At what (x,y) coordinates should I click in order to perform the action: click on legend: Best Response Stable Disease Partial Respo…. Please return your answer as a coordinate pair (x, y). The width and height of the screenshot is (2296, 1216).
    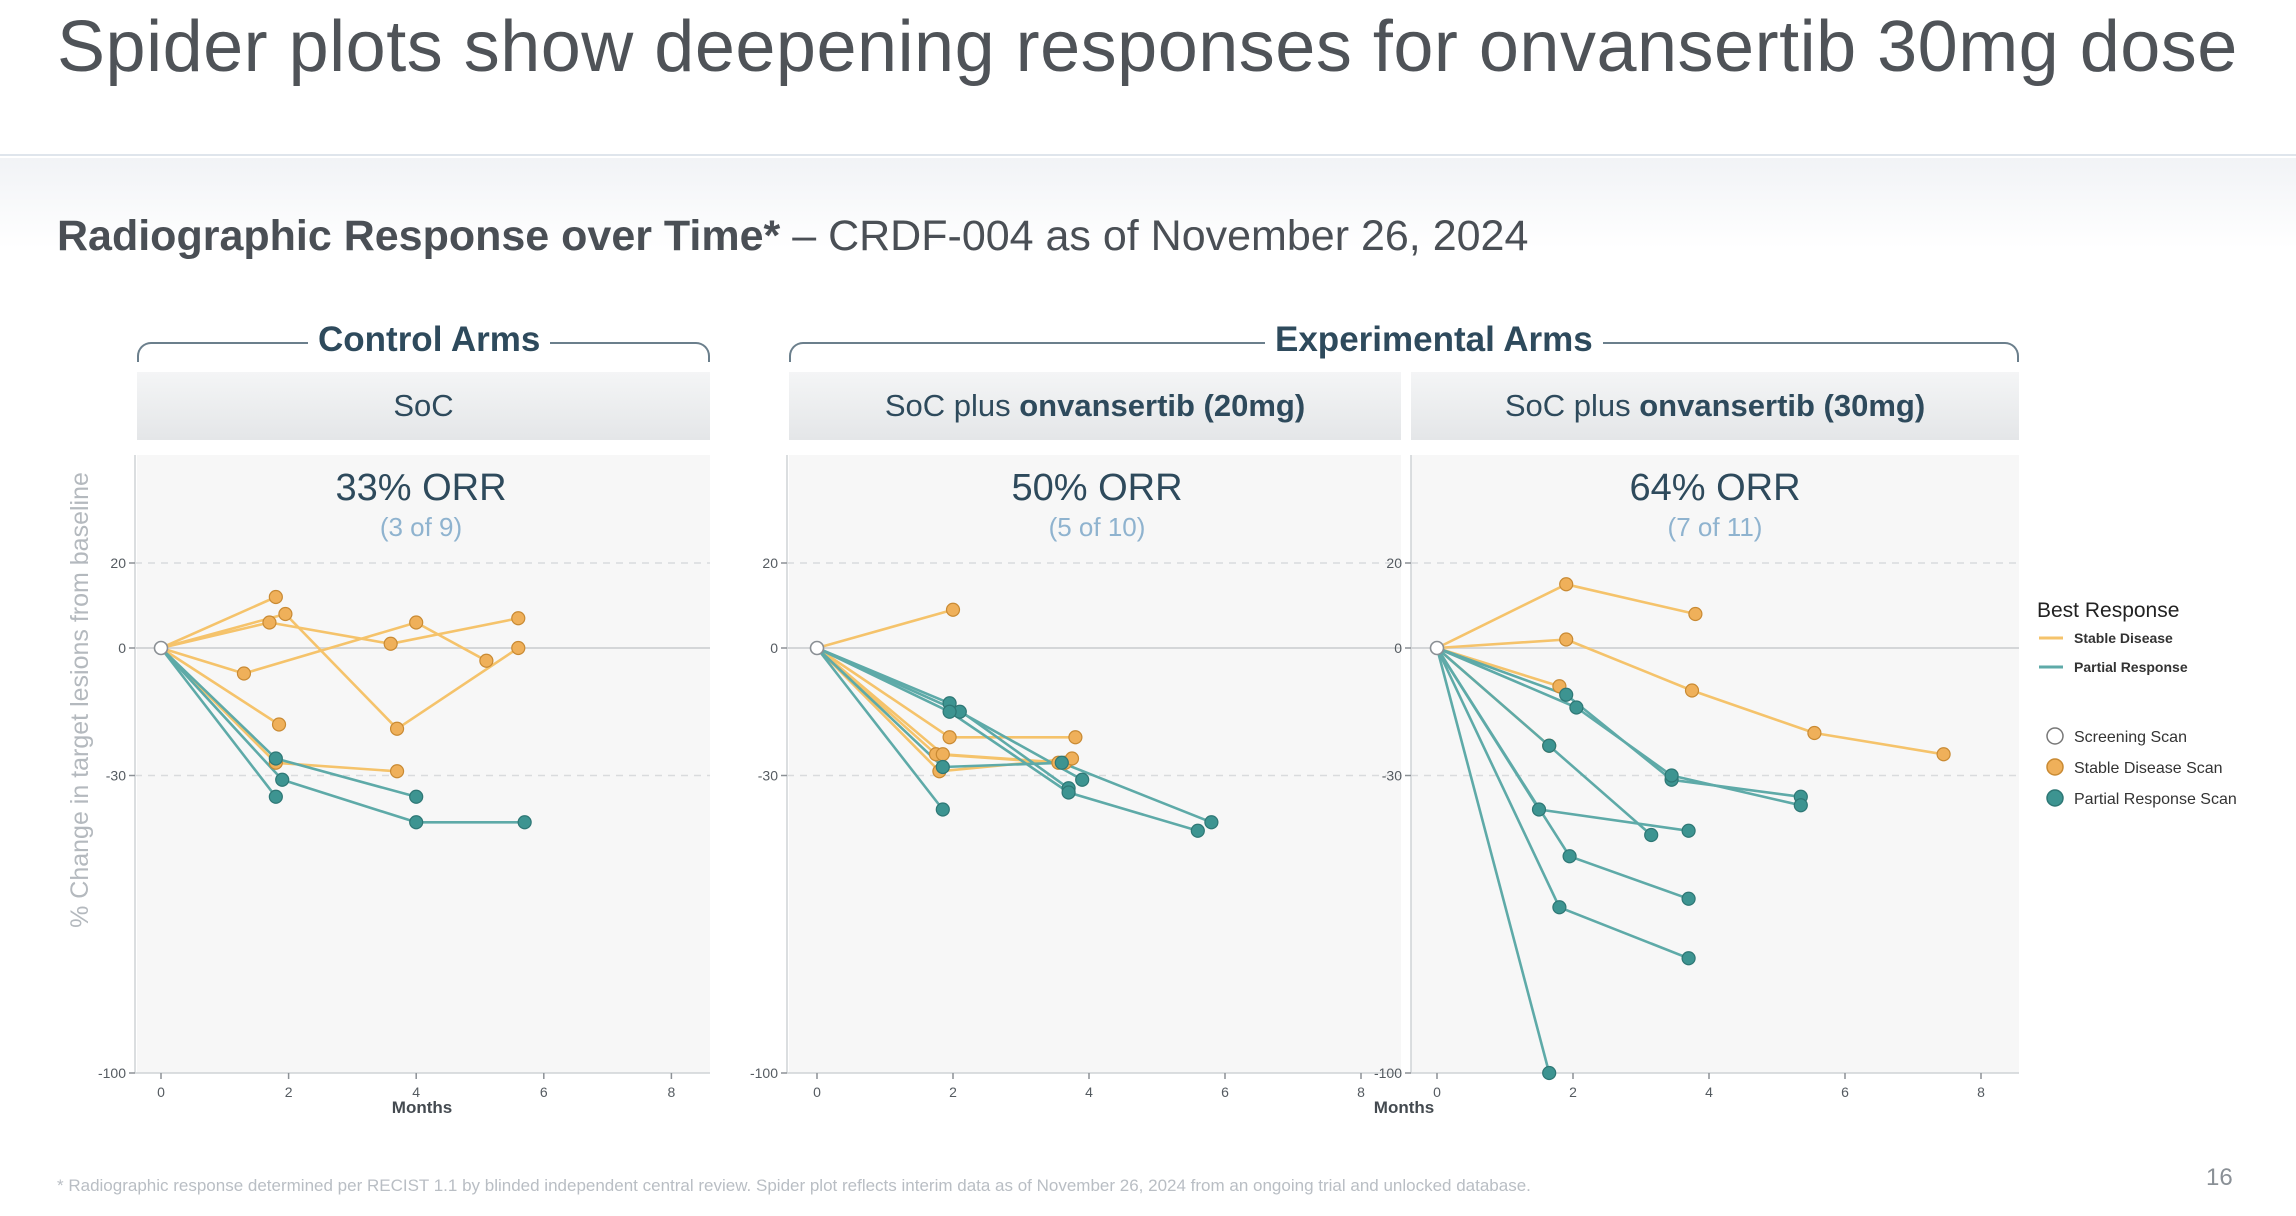
    Looking at the image, I should click on (2137, 703).